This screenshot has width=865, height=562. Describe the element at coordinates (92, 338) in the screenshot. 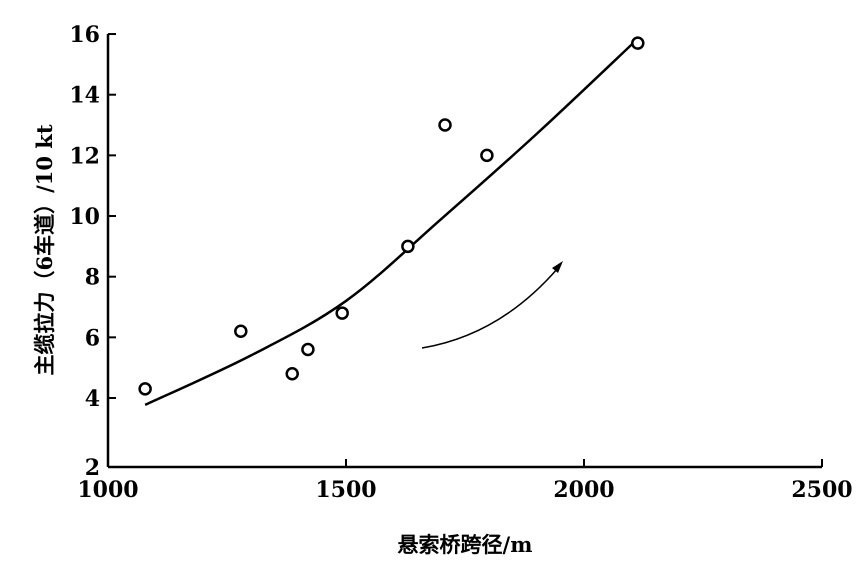

I see `y-tick-label: 6` at that location.